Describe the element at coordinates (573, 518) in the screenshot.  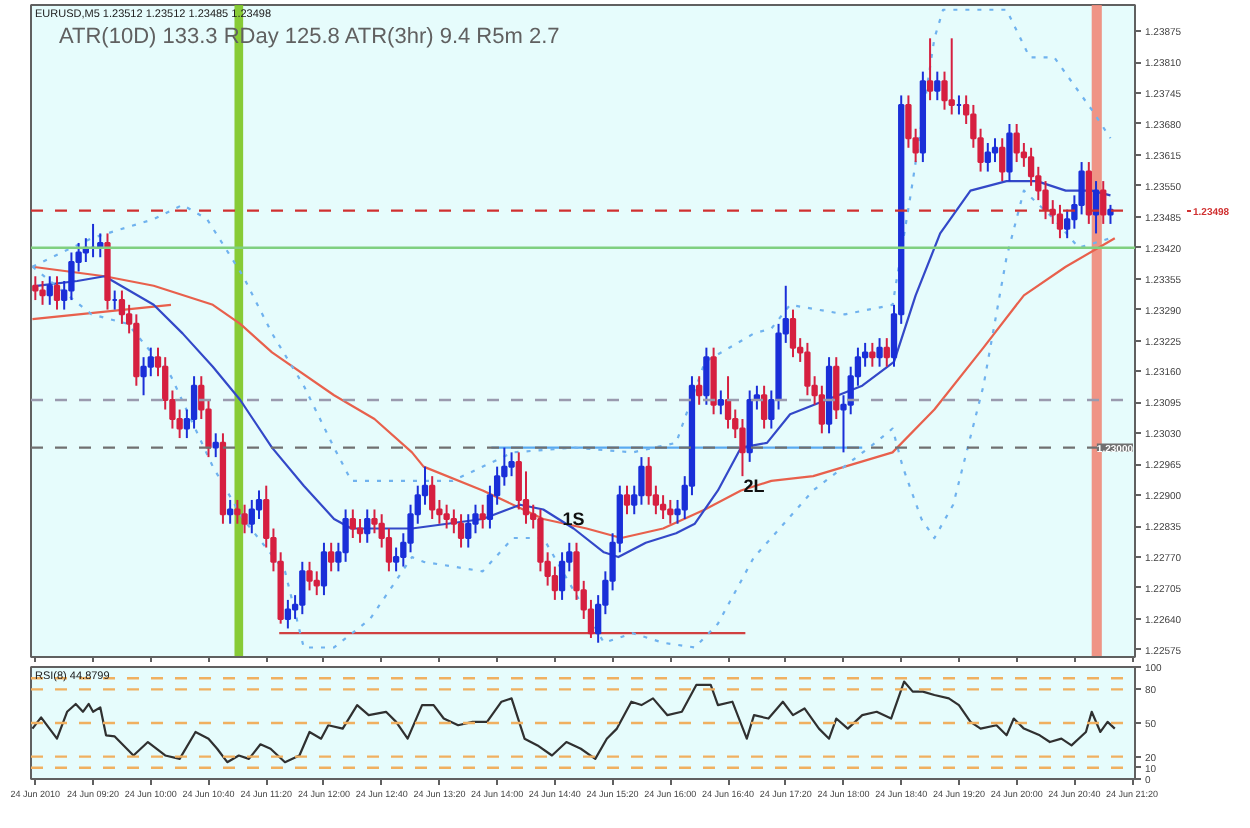
I see `annotation: 1S` at that location.